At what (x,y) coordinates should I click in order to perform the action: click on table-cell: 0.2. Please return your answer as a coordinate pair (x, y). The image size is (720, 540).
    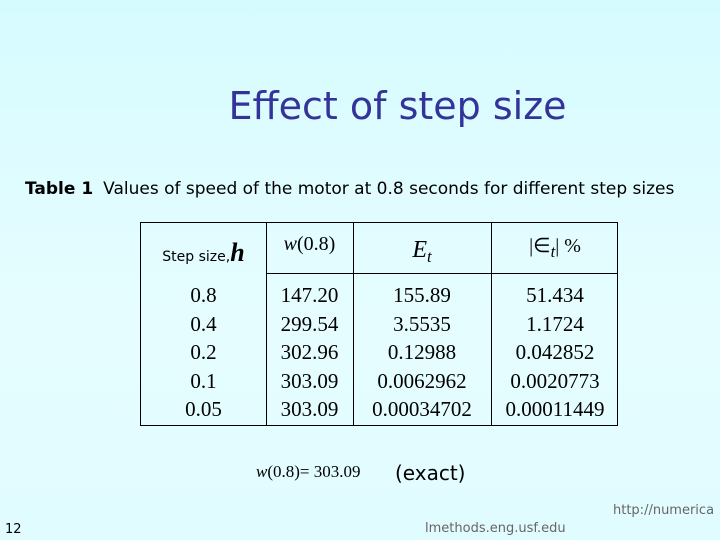
    Looking at the image, I should click on (203, 352).